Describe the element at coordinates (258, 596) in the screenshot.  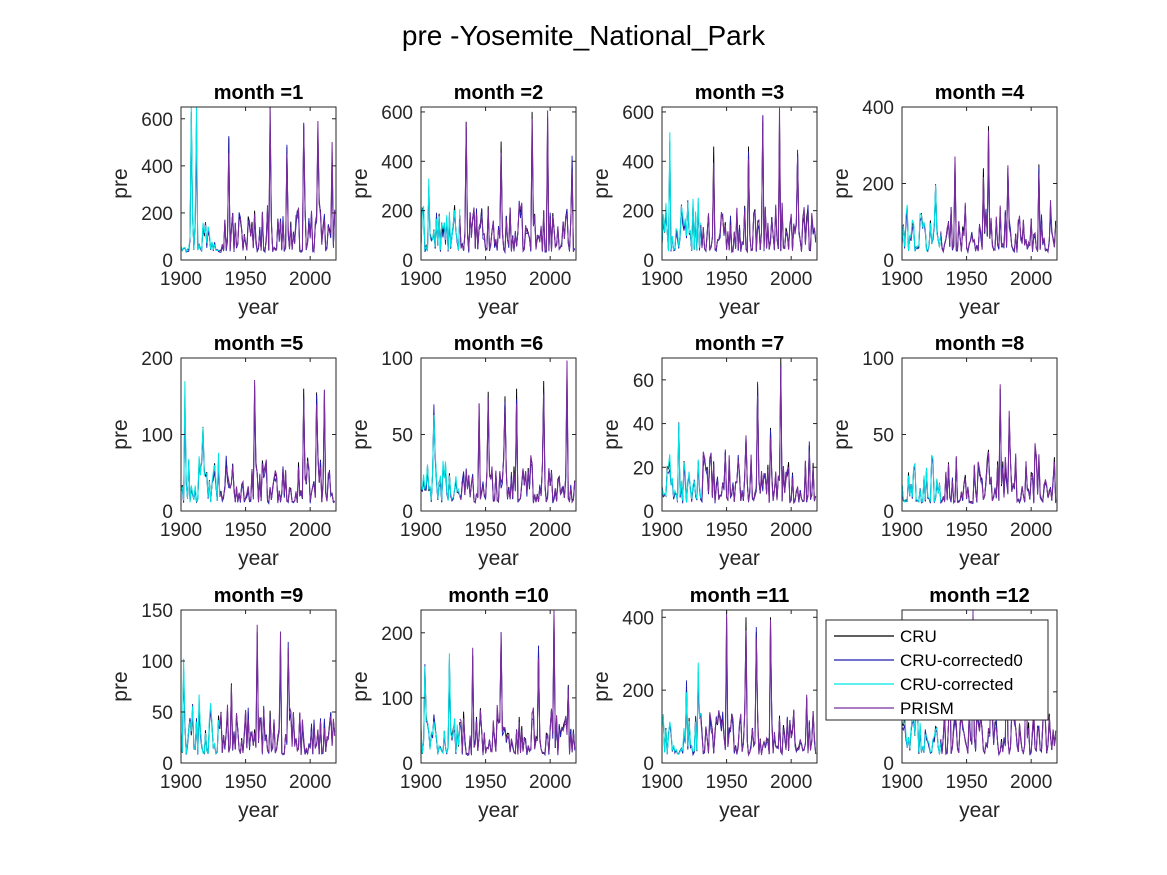
I see `subplot-title: month =9` at that location.